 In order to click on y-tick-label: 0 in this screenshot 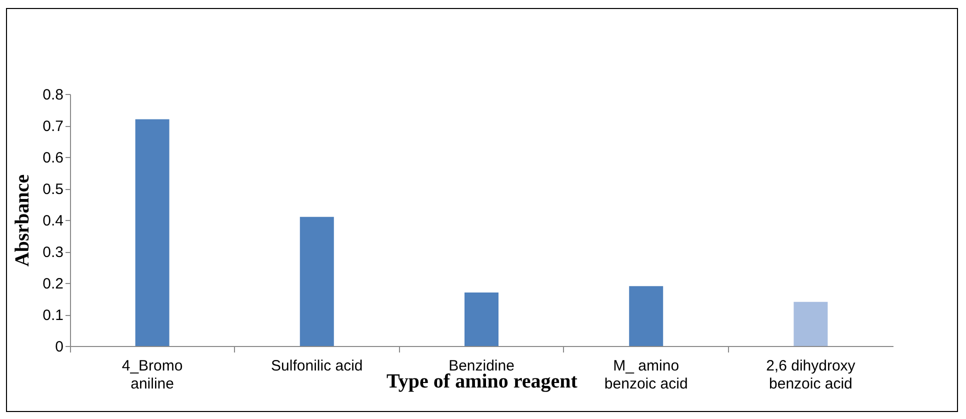, I will do `click(59, 347)`.